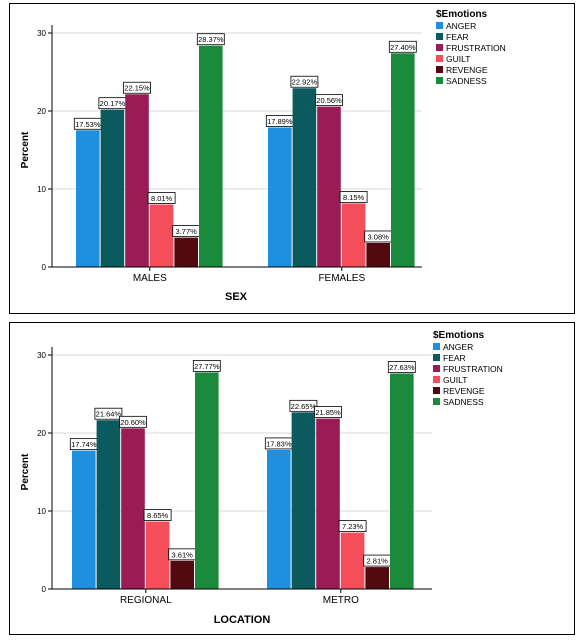 The height and width of the screenshot is (640, 582). I want to click on data-label: 17.89%, so click(280, 121).